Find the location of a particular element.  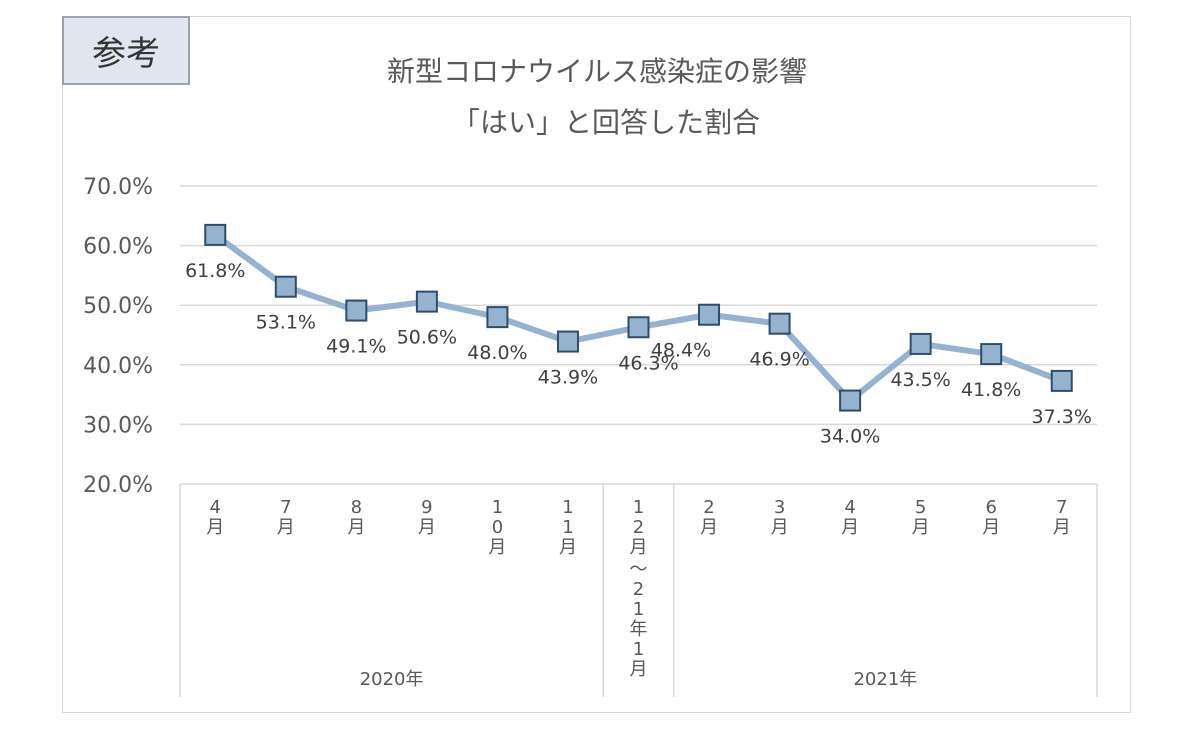

y-tick-label: 20.0% is located at coordinates (118, 485).